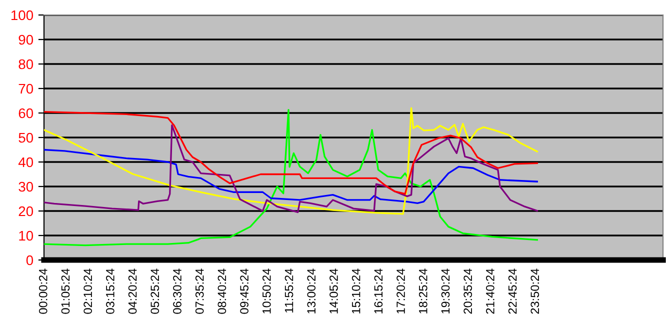 The height and width of the screenshot is (326, 666). What do you see at coordinates (26, 162) in the screenshot?
I see `y-tick-label: 40` at bounding box center [26, 162].